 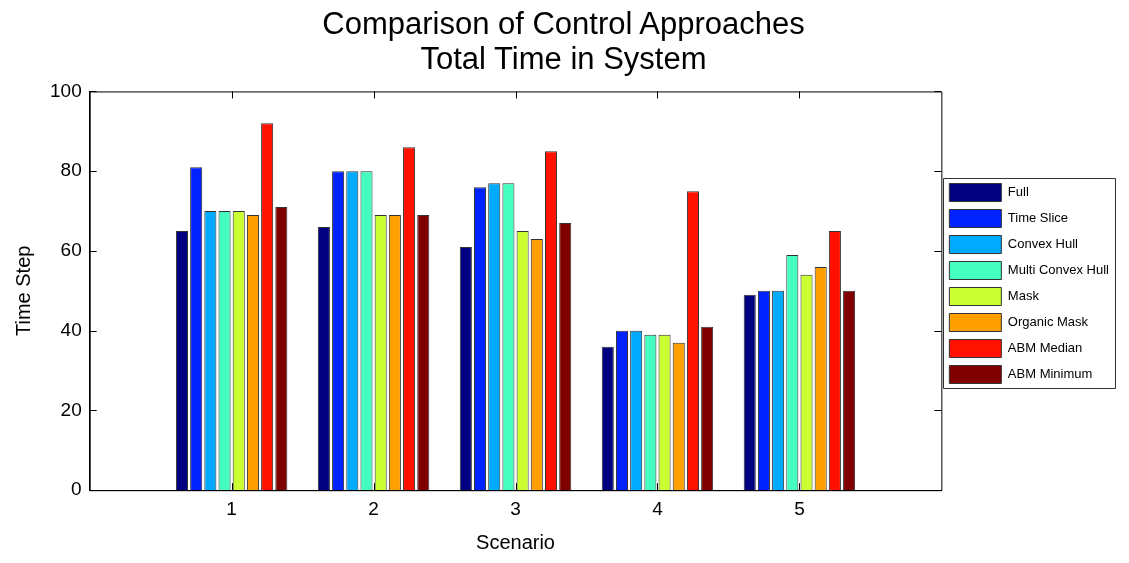 I want to click on chart-title: Comparison of Control Approaches Total Time in System, so click(x=563, y=40).